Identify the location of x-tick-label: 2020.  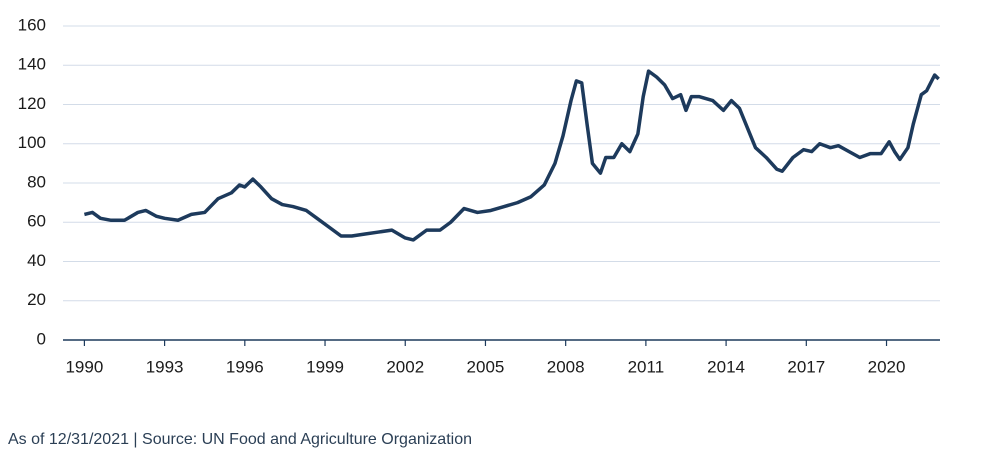
(887, 366).